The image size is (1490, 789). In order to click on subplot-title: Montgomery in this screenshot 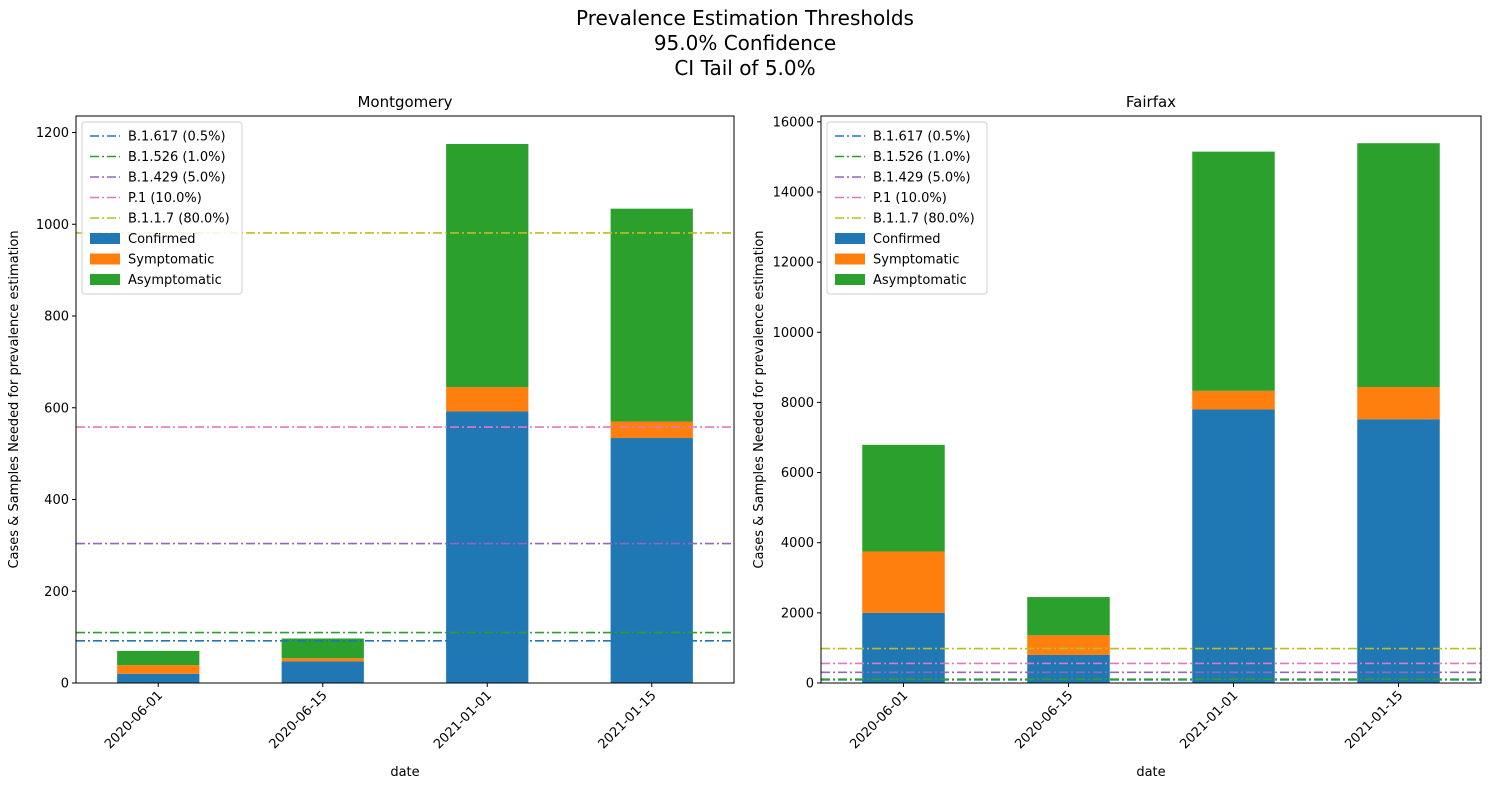, I will do `click(404, 102)`.